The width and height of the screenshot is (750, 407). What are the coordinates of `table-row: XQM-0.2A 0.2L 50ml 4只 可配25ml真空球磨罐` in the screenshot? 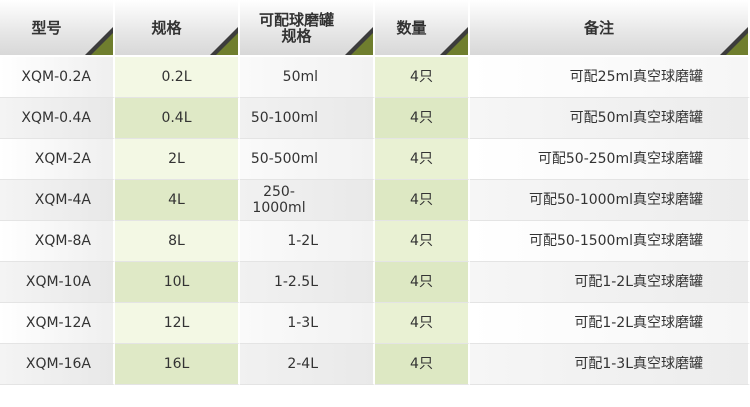 It's located at (375, 77).